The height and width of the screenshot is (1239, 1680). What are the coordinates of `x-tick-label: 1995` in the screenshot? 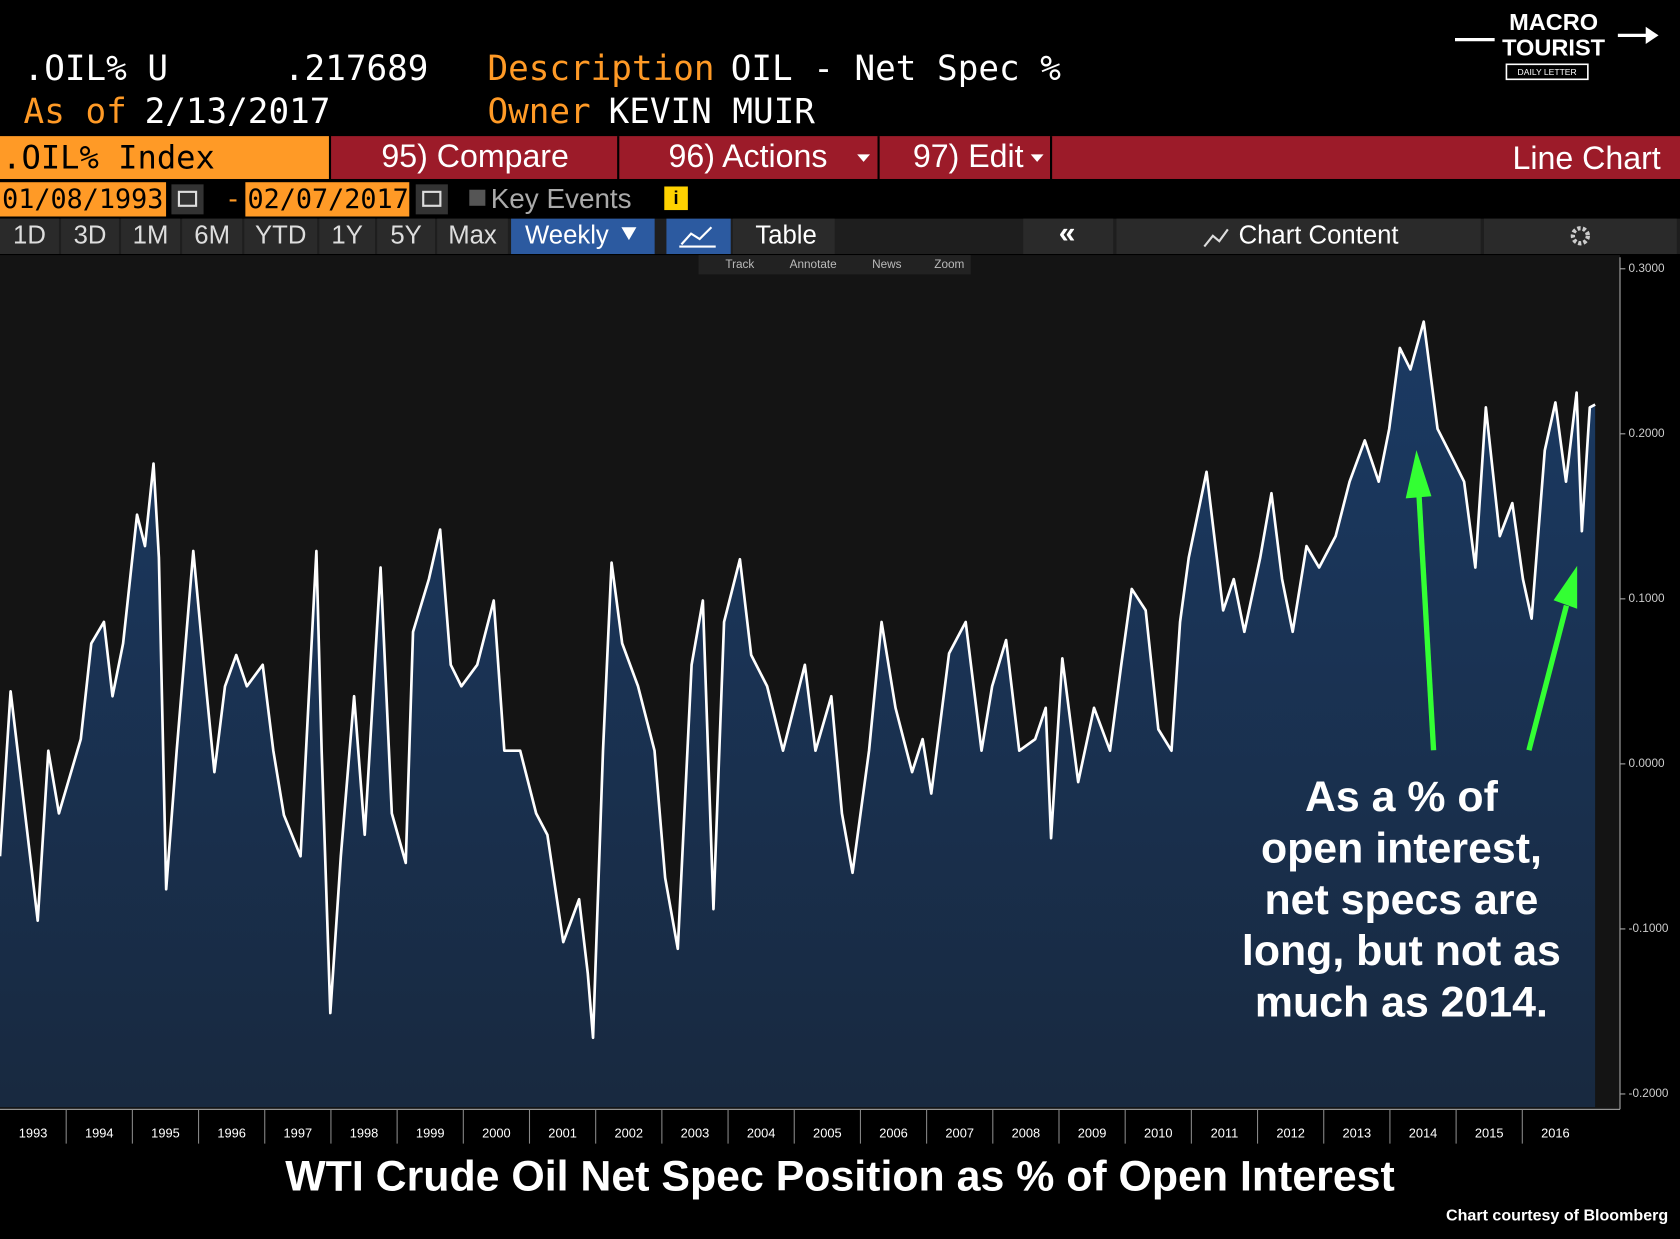 It's located at (165, 1132).